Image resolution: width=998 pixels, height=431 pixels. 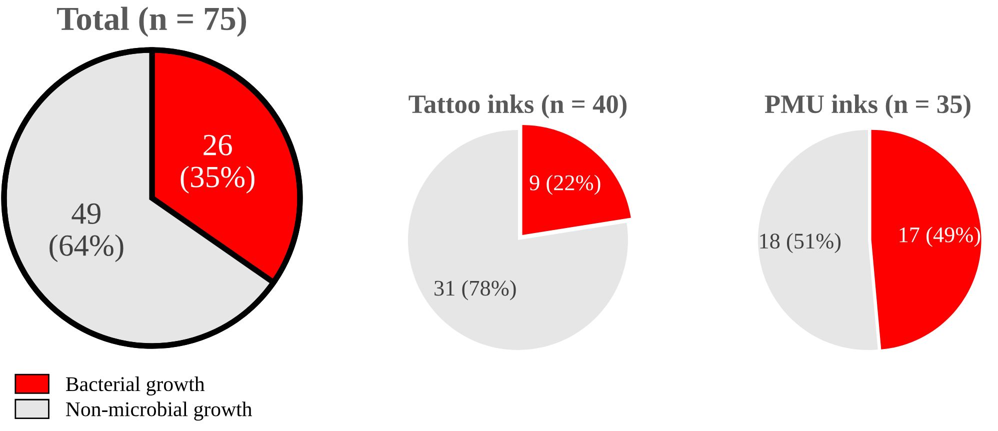 What do you see at coordinates (940, 236) in the screenshot?
I see `data-label: 17 (49%)` at bounding box center [940, 236].